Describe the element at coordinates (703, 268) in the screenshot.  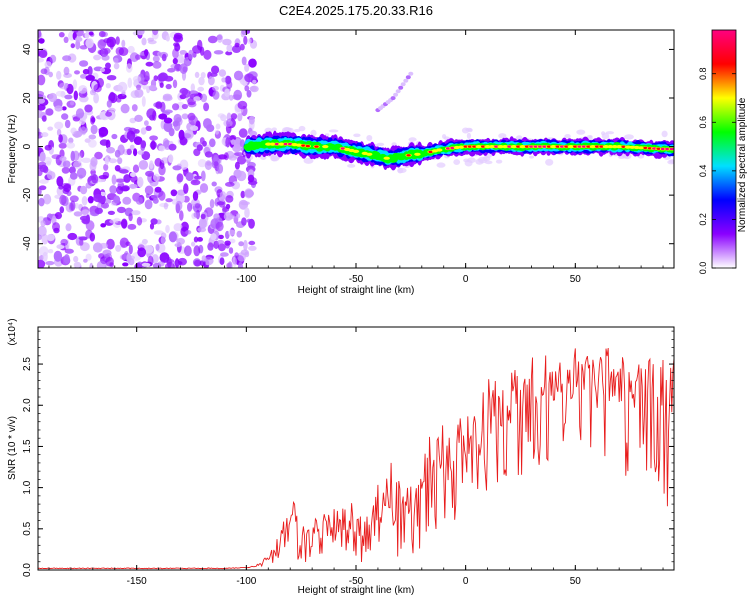
I see `colorbar-tick-label: 0.0` at that location.